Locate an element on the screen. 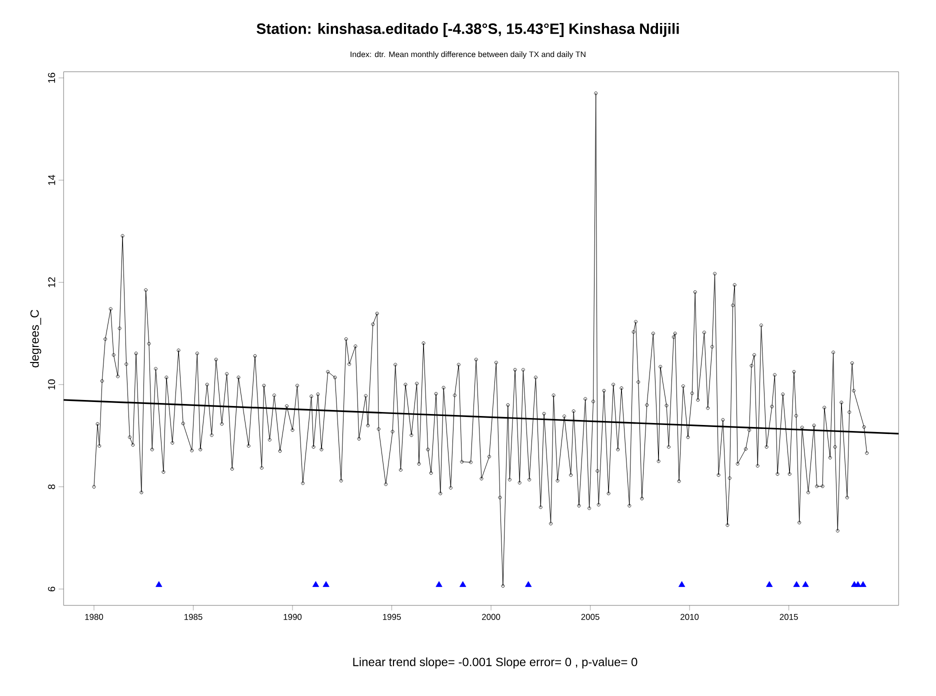 This screenshot has width=936, height=696. y-tick-label: 10 is located at coordinates (52, 384).